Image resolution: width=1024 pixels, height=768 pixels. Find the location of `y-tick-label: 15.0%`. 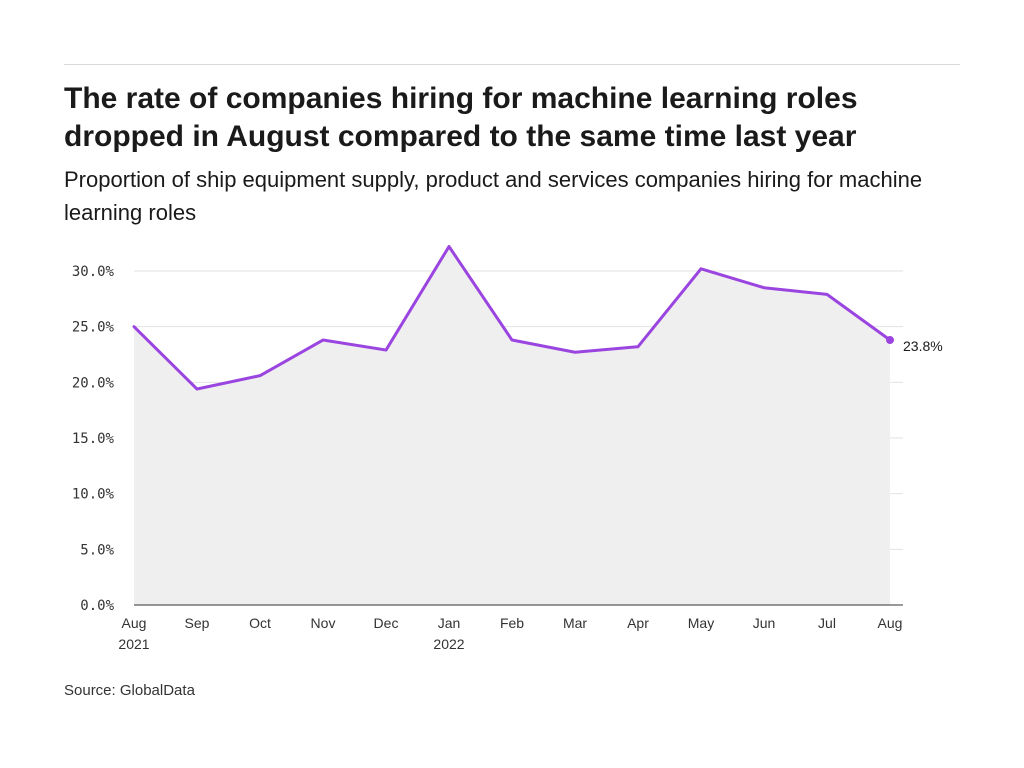

y-tick-label: 15.0% is located at coordinates (93, 439).